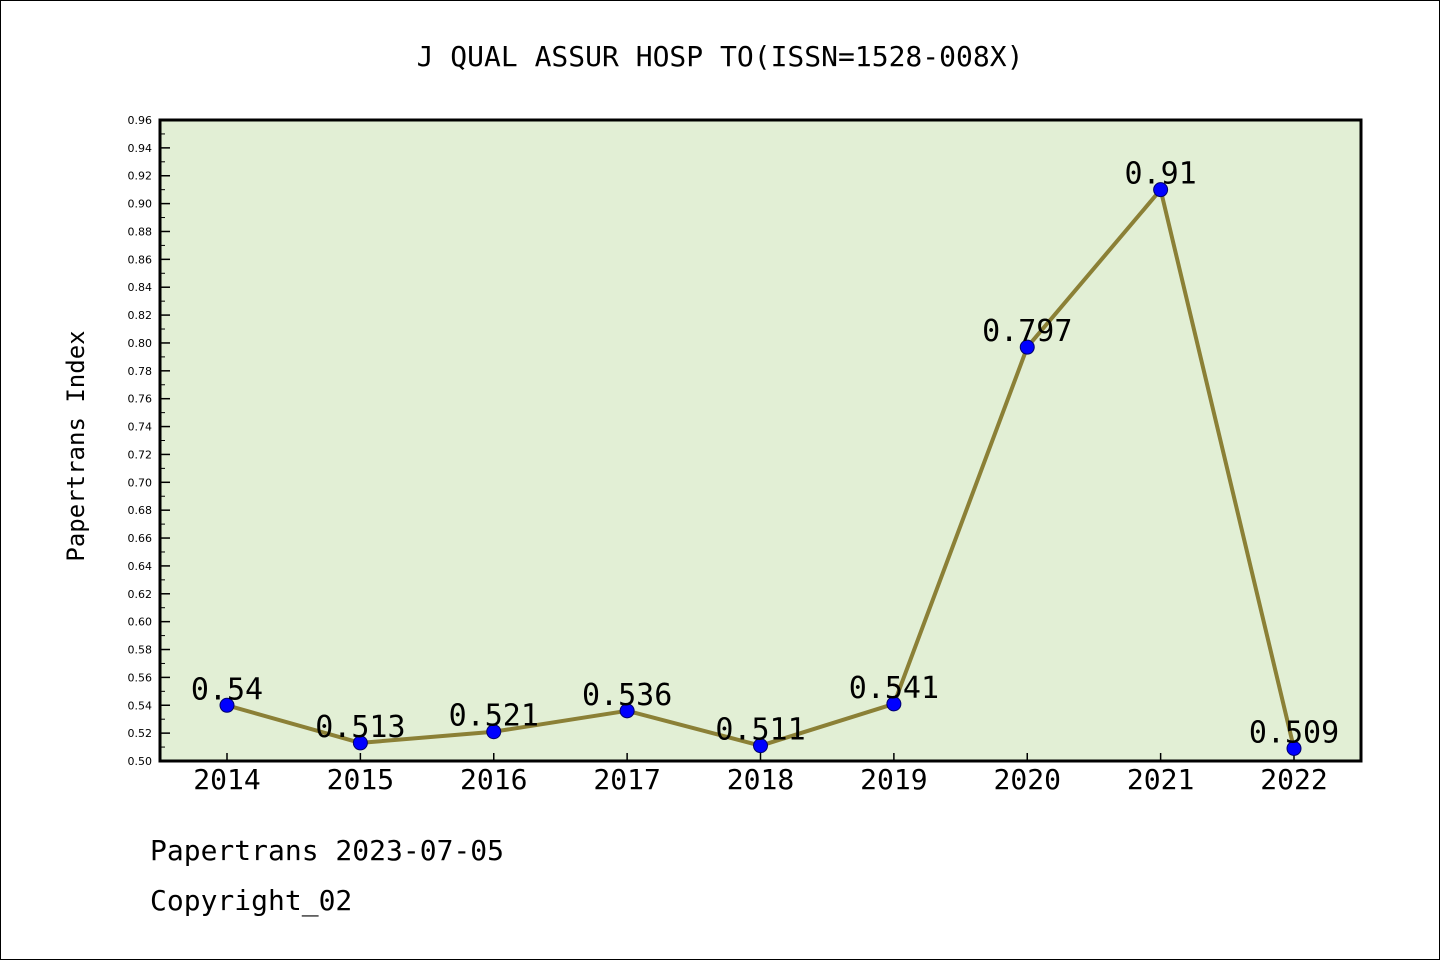 The width and height of the screenshot is (1440, 960). Describe the element at coordinates (1294, 732) in the screenshot. I see `data-label: 0.509` at that location.